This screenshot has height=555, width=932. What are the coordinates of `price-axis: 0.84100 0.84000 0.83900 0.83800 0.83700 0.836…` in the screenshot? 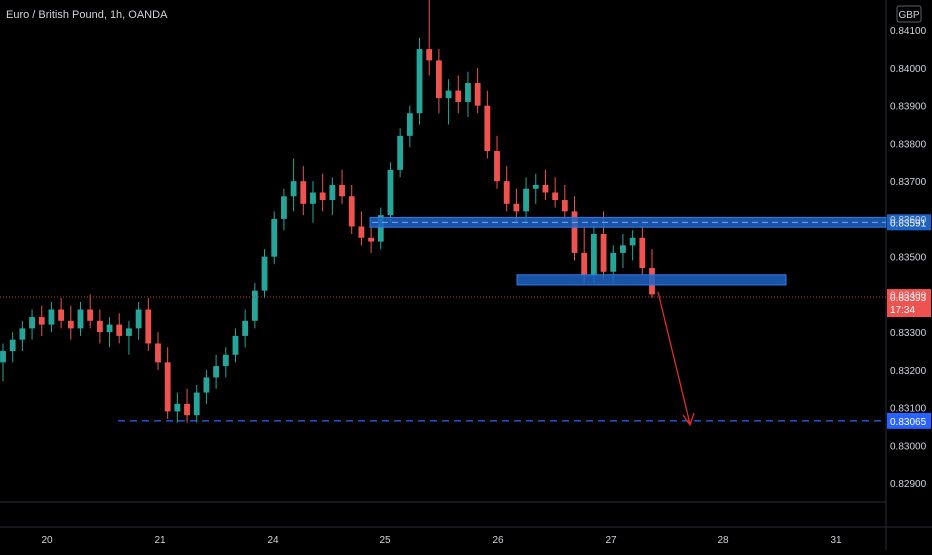 It's located at (908, 258).